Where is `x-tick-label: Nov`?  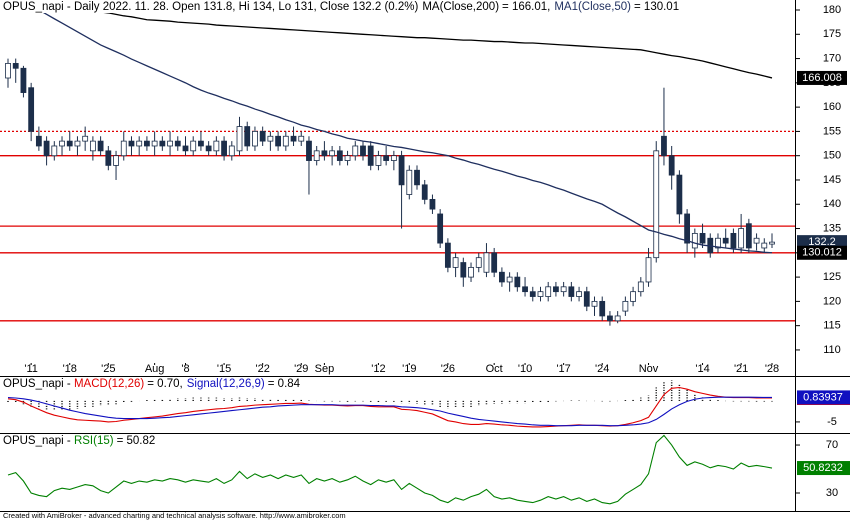 x-tick-label: Nov is located at coordinates (649, 369).